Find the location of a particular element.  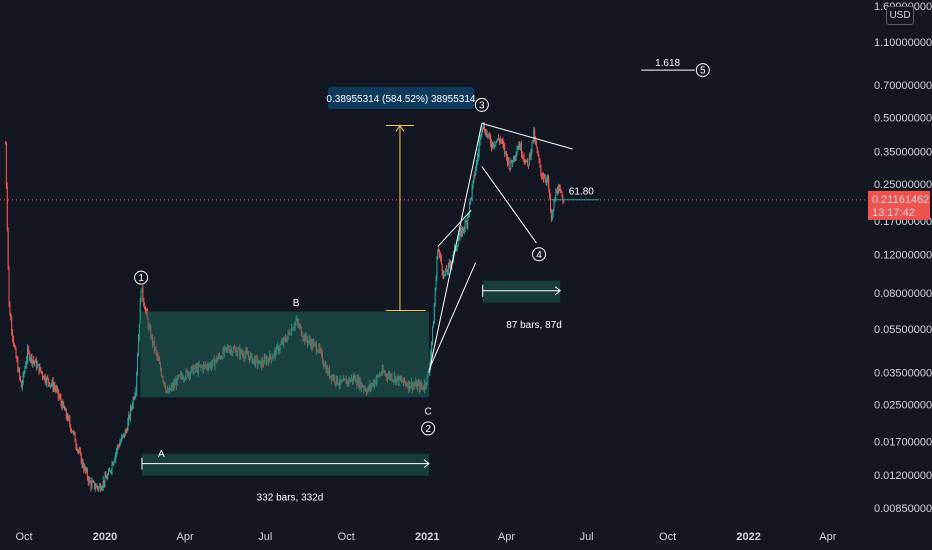

wave-label: 5 is located at coordinates (703, 71).